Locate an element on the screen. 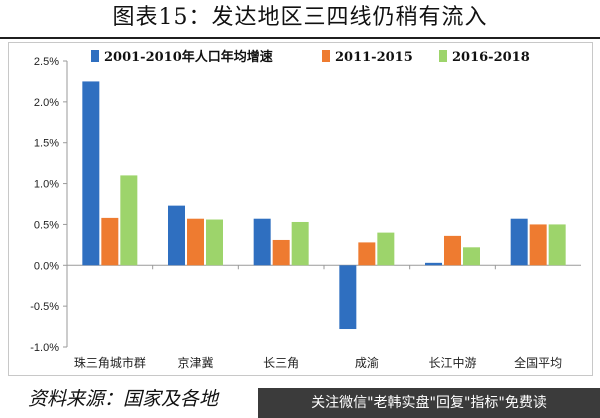 The height and width of the screenshot is (418, 600). page-title: 图表15：发达地区三四线仍稍有流入 is located at coordinates (300, 17).